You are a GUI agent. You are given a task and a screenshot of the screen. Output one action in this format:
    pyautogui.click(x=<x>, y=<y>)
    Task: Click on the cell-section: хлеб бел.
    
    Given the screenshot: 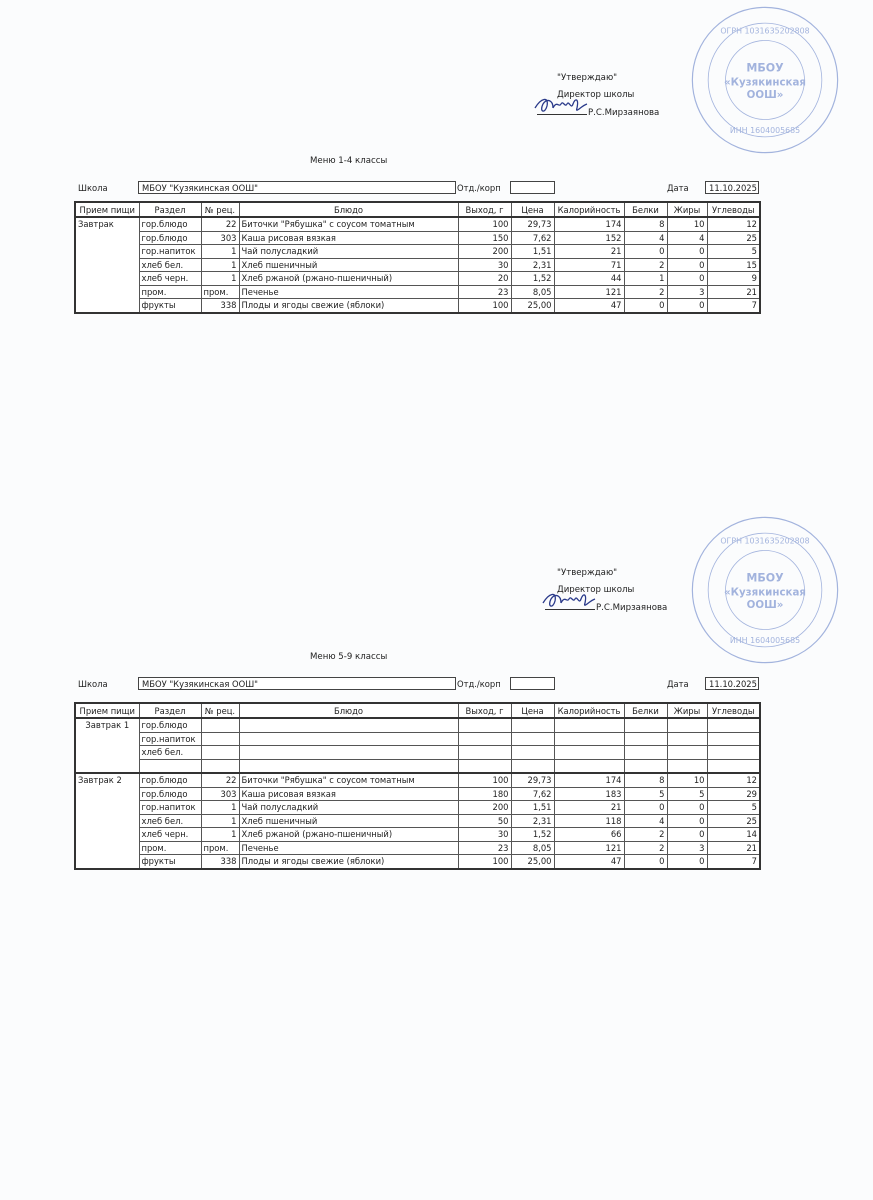 What is the action you would take?
    pyautogui.click(x=170, y=820)
    